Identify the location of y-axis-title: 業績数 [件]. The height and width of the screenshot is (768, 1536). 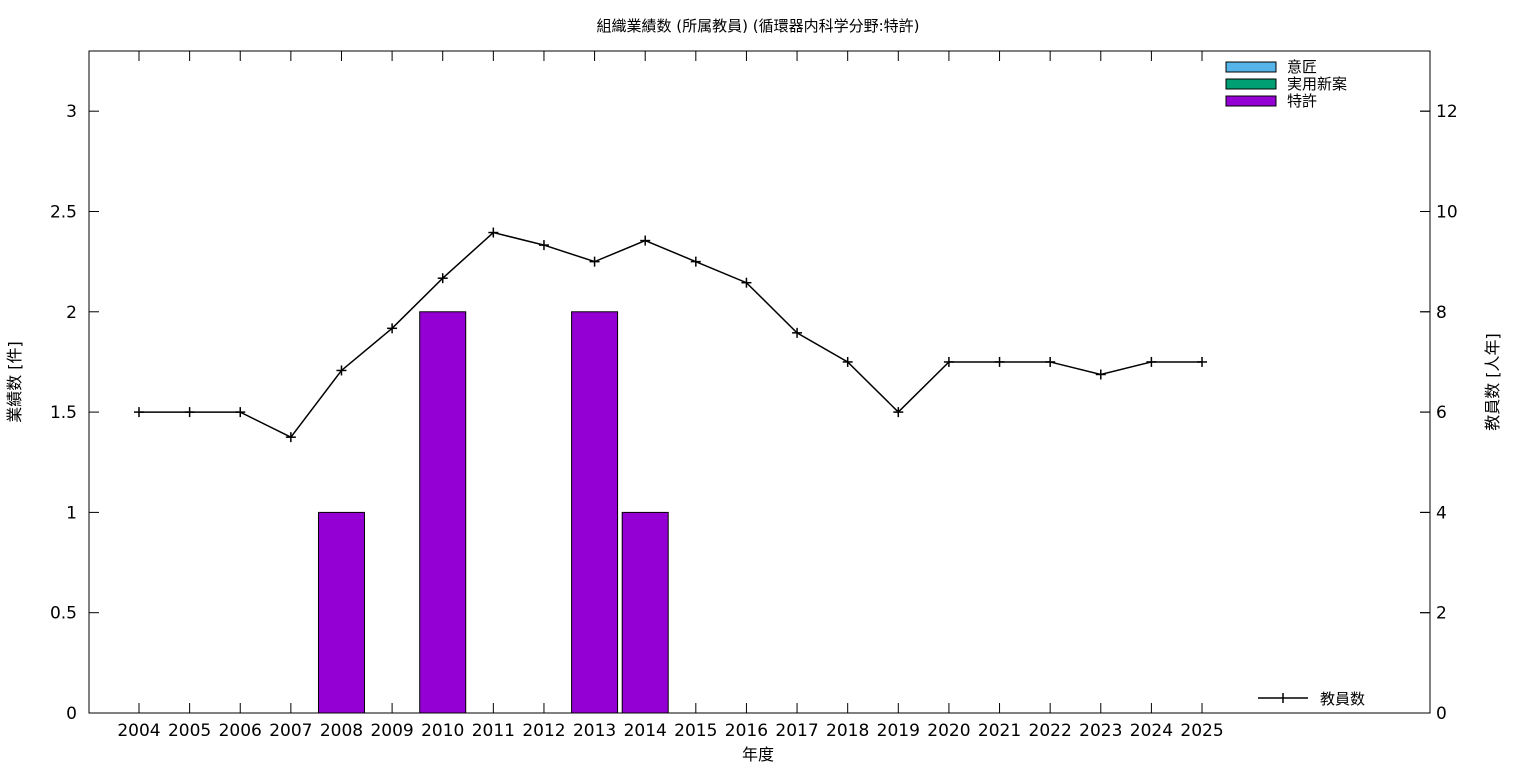
(14, 382).